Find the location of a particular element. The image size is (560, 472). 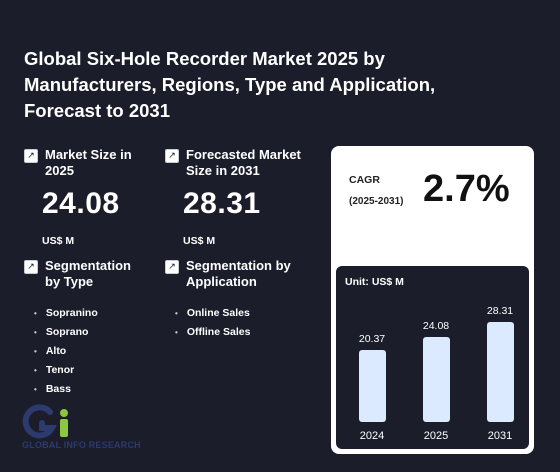

bar-value-label: 28.31 is located at coordinates (500, 311).